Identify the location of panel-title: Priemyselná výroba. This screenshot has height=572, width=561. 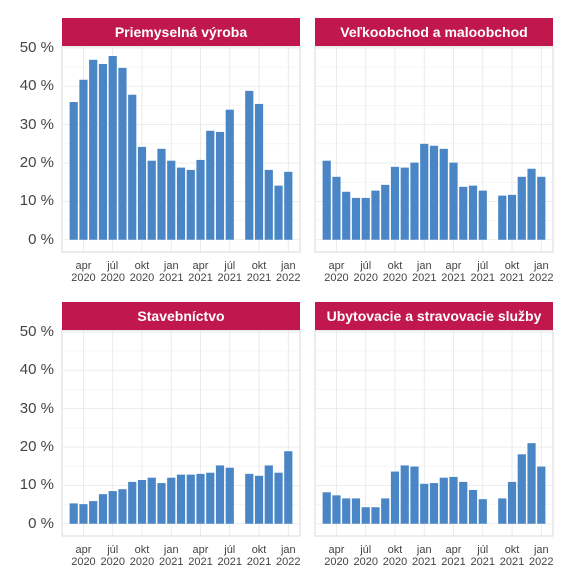
(181, 32).